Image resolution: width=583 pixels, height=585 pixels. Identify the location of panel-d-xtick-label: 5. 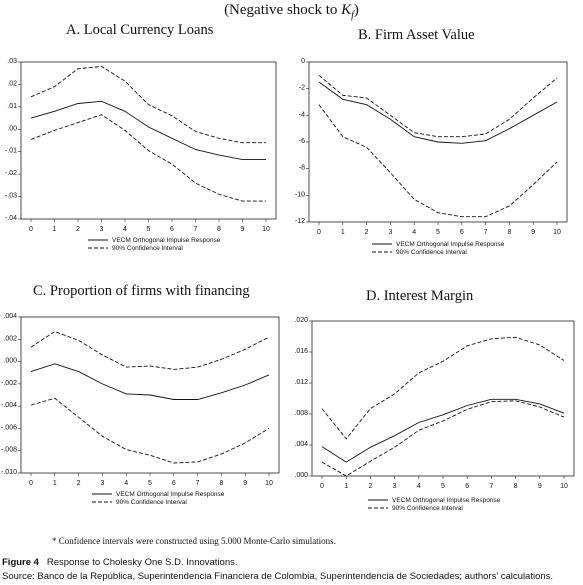
(443, 486).